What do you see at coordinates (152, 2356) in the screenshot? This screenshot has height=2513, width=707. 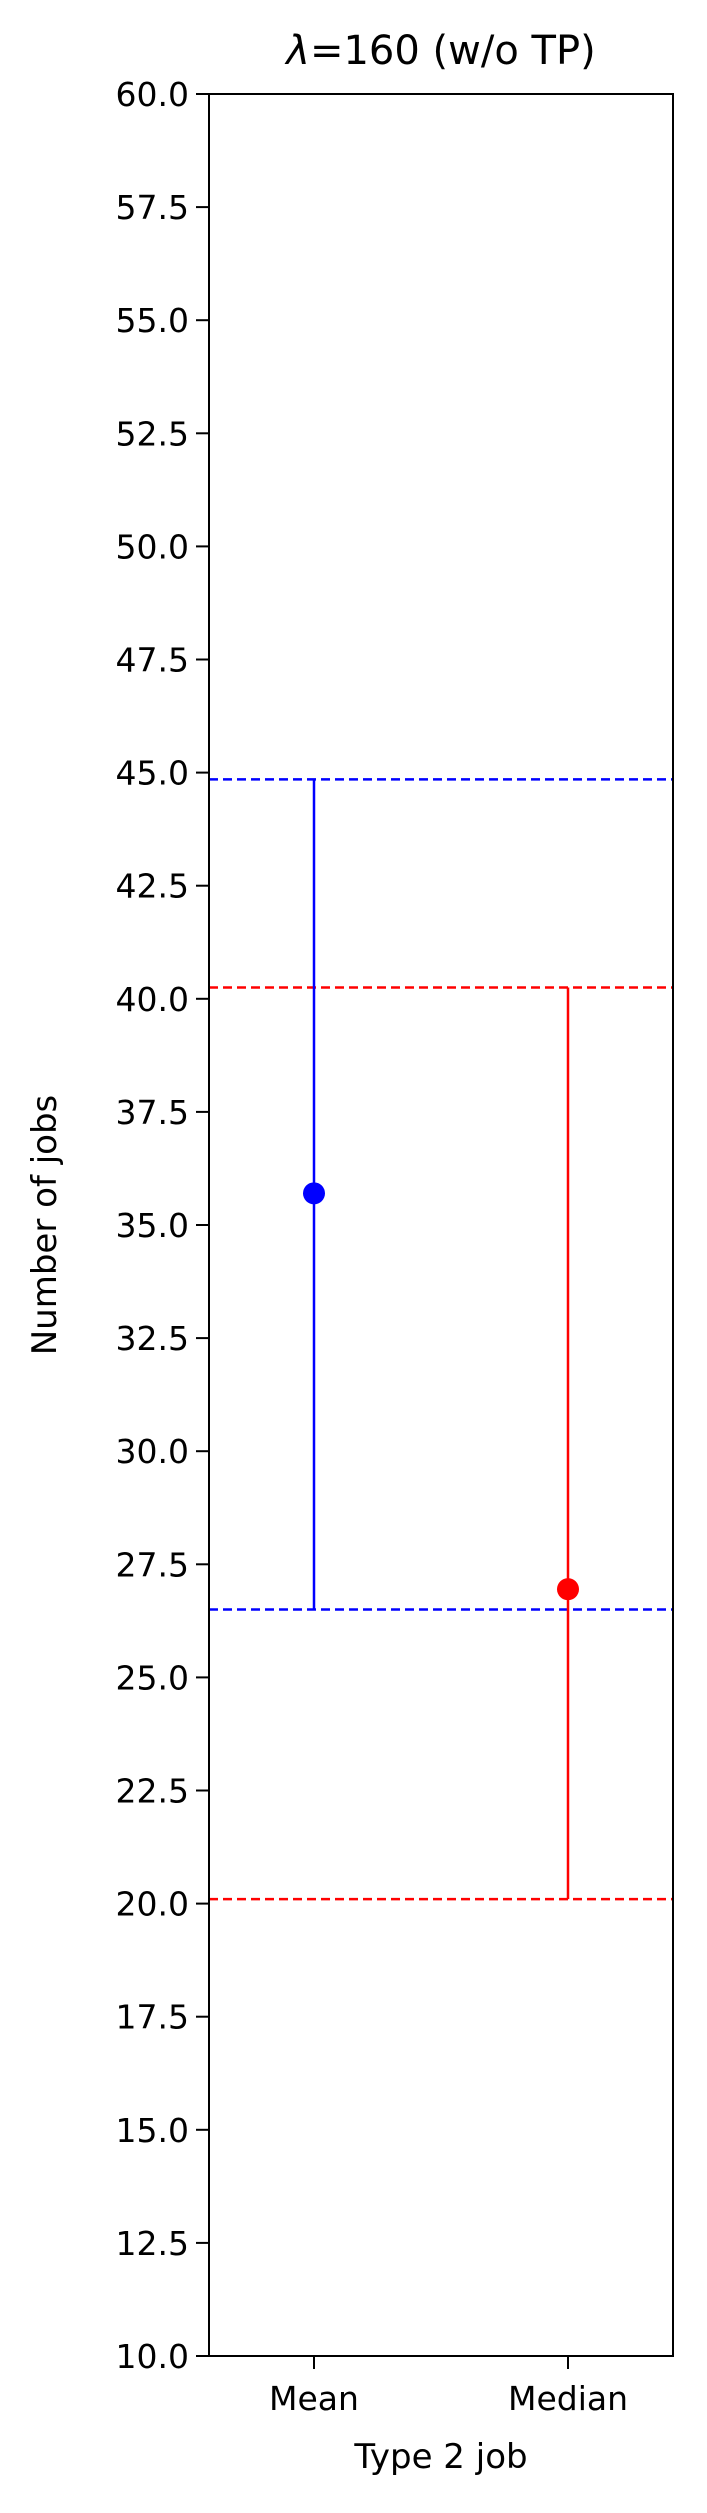 I see `y-tick-label: 10.0` at bounding box center [152, 2356].